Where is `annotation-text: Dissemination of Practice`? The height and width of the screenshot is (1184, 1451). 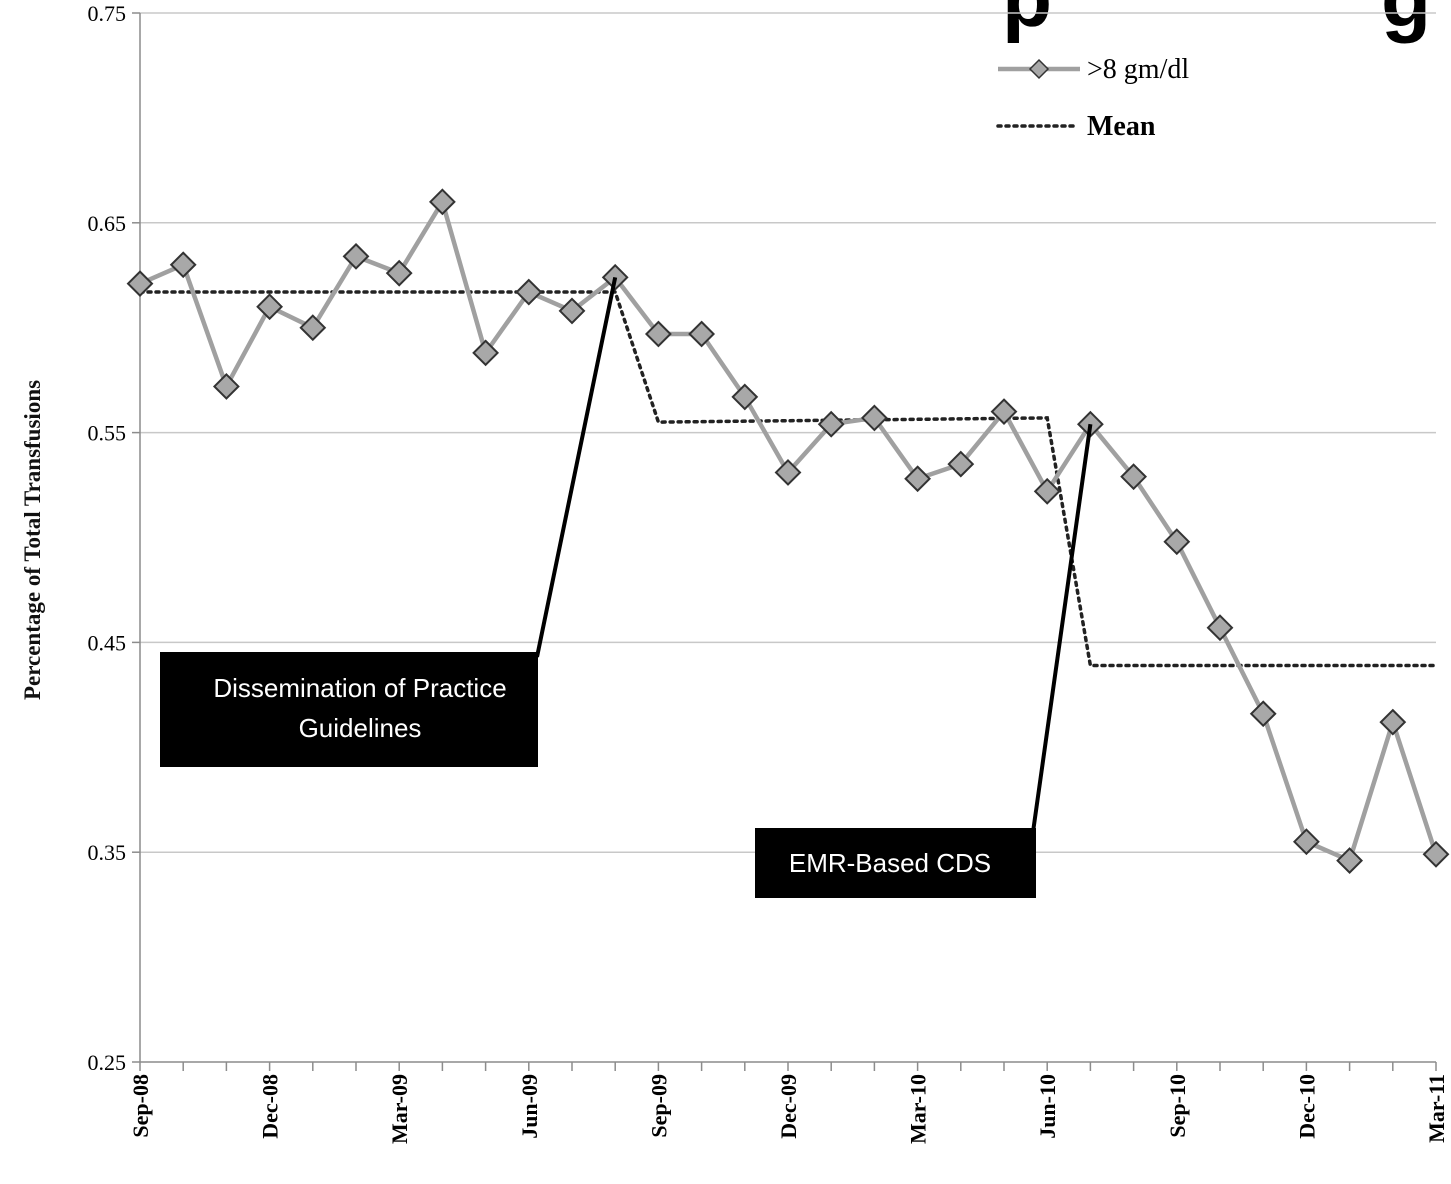
annotation-text: Dissemination of Practice is located at coordinates (359, 688).